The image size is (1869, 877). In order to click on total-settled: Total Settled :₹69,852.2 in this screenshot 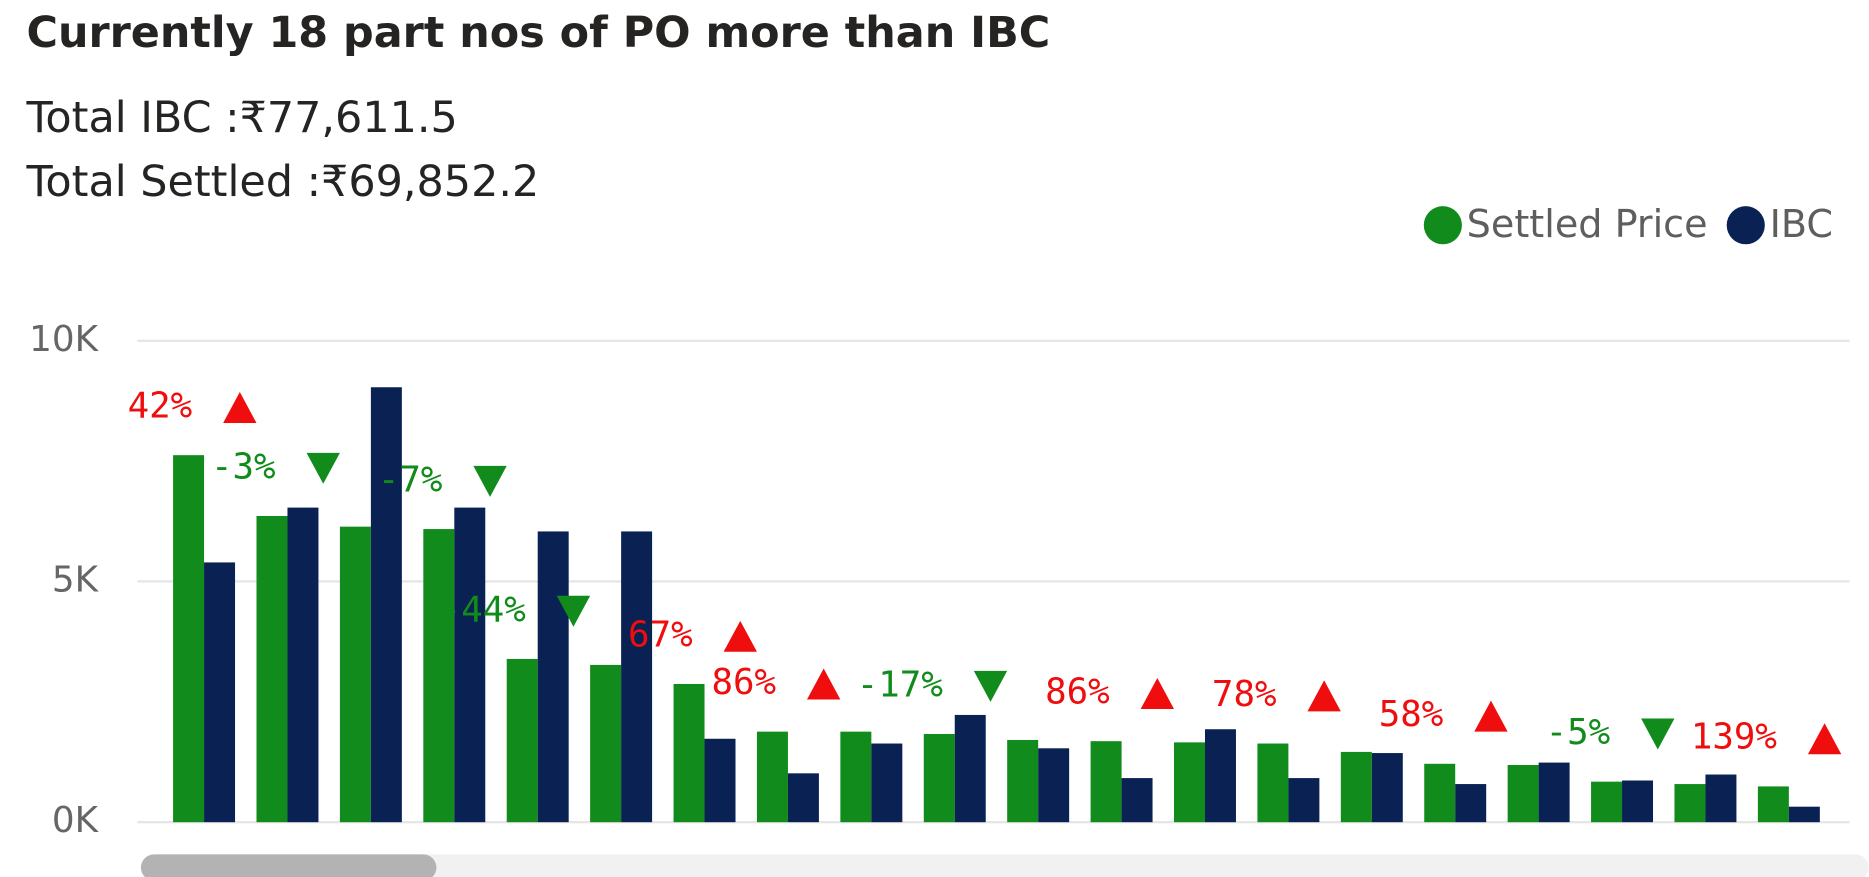, I will do `click(283, 182)`.